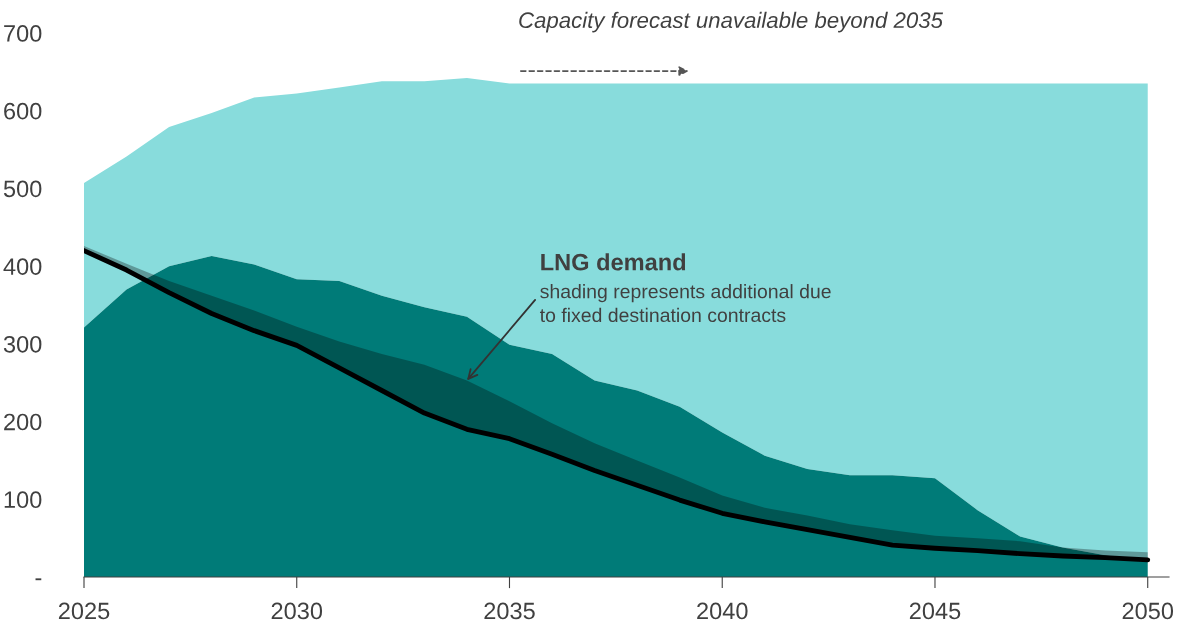  What do you see at coordinates (84, 611) in the screenshot?
I see `x-tick-label: 2025` at bounding box center [84, 611].